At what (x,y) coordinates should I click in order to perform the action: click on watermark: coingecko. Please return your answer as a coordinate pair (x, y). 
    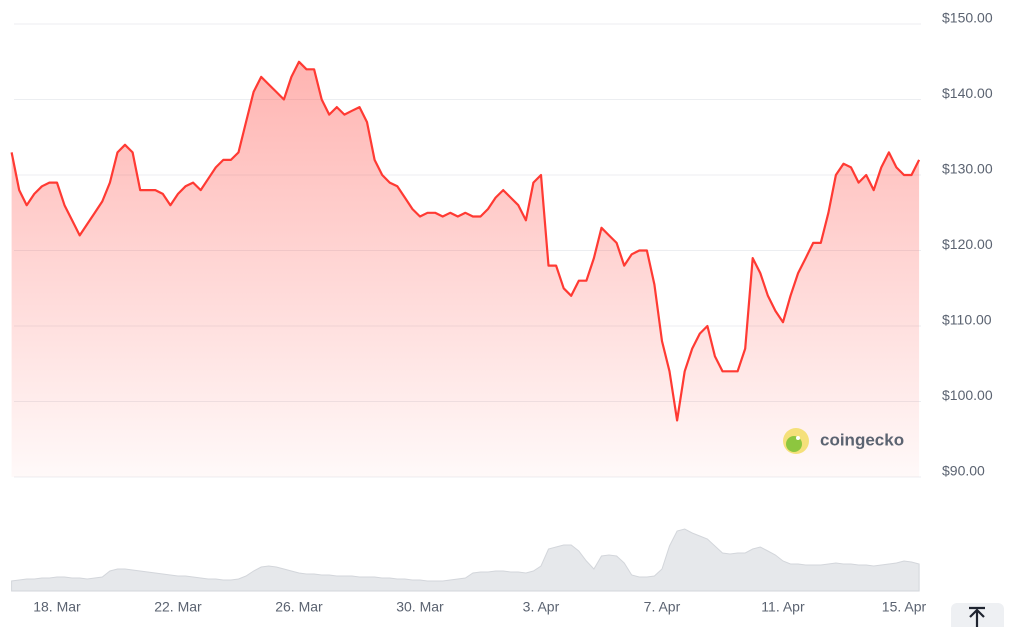
    Looking at the image, I should click on (843, 441).